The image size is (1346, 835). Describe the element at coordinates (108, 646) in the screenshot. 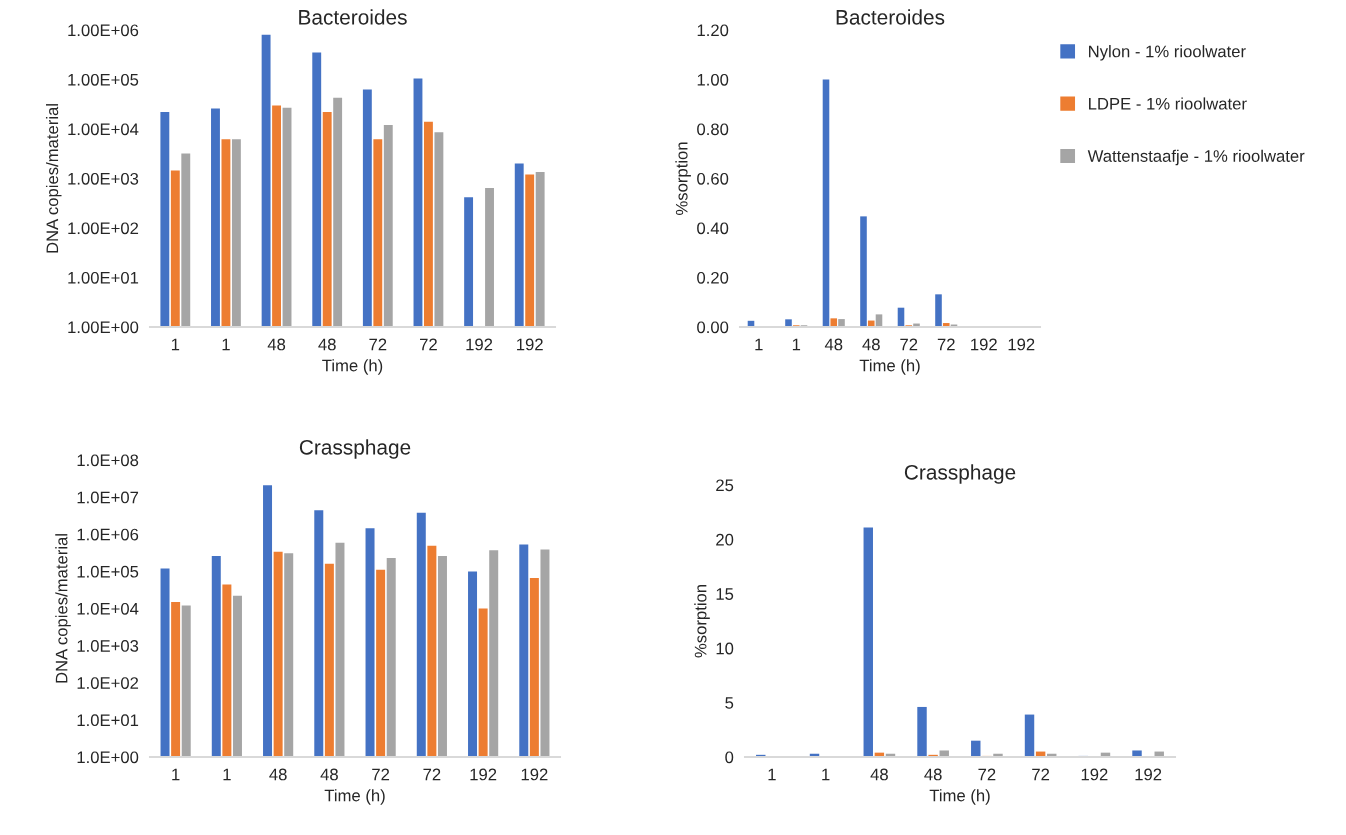

I see `y-tick-label: 1.0E+03` at that location.